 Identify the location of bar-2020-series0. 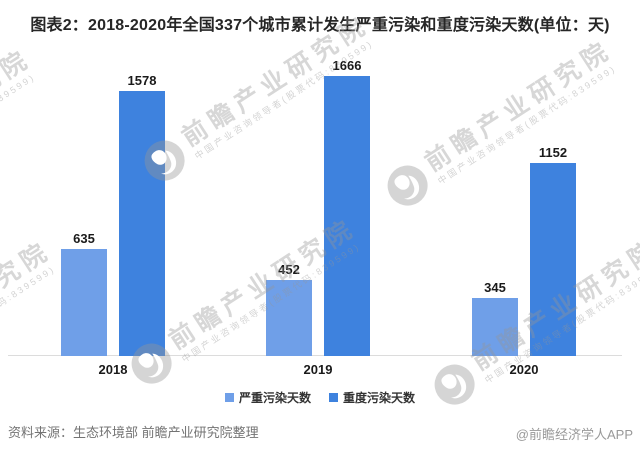
(495, 327).